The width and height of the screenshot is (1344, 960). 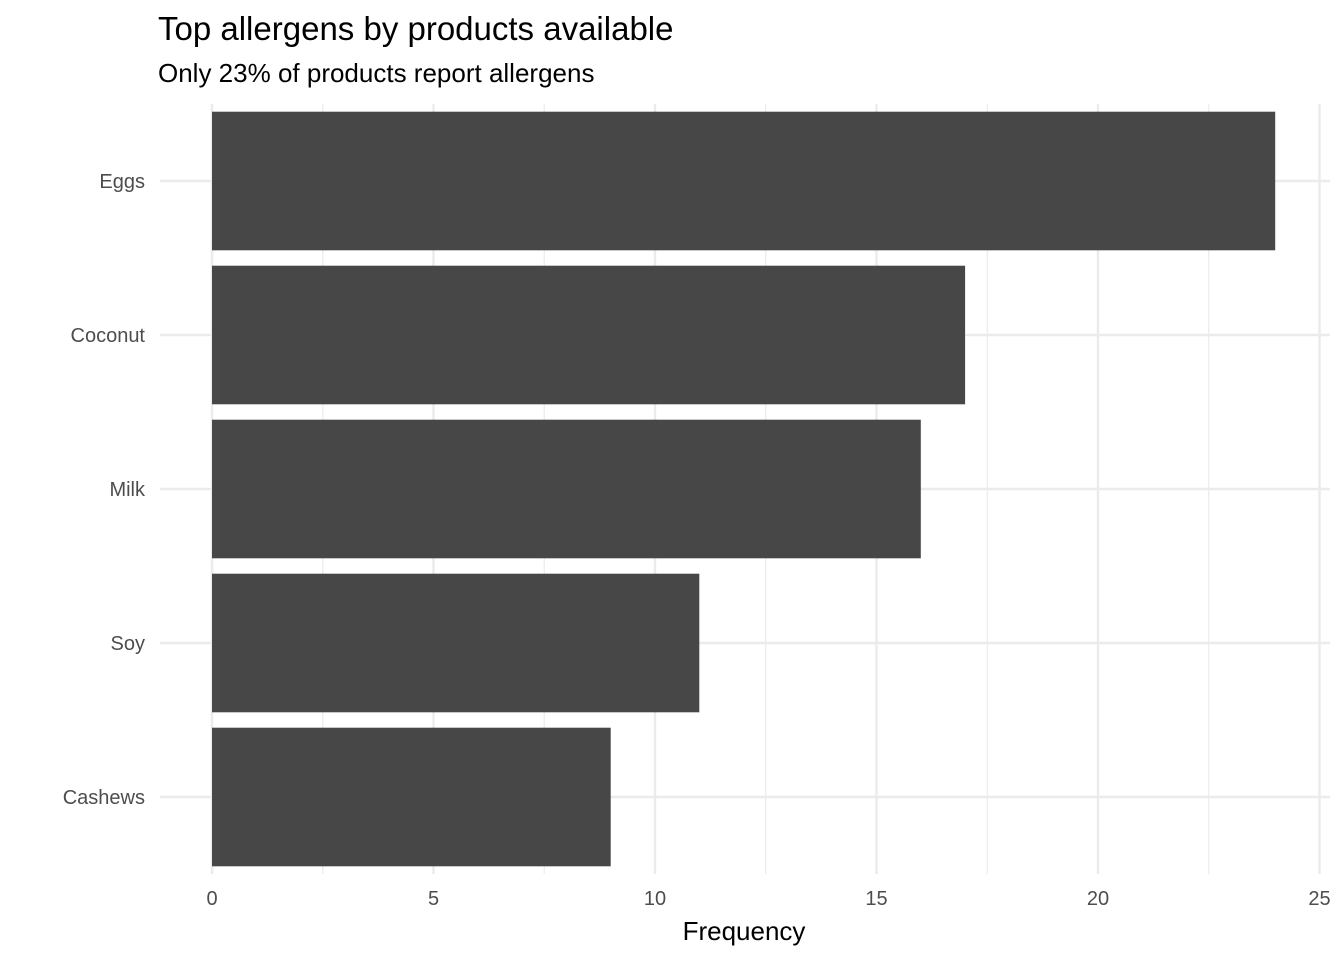 I want to click on bar-cashews, so click(x=411, y=797).